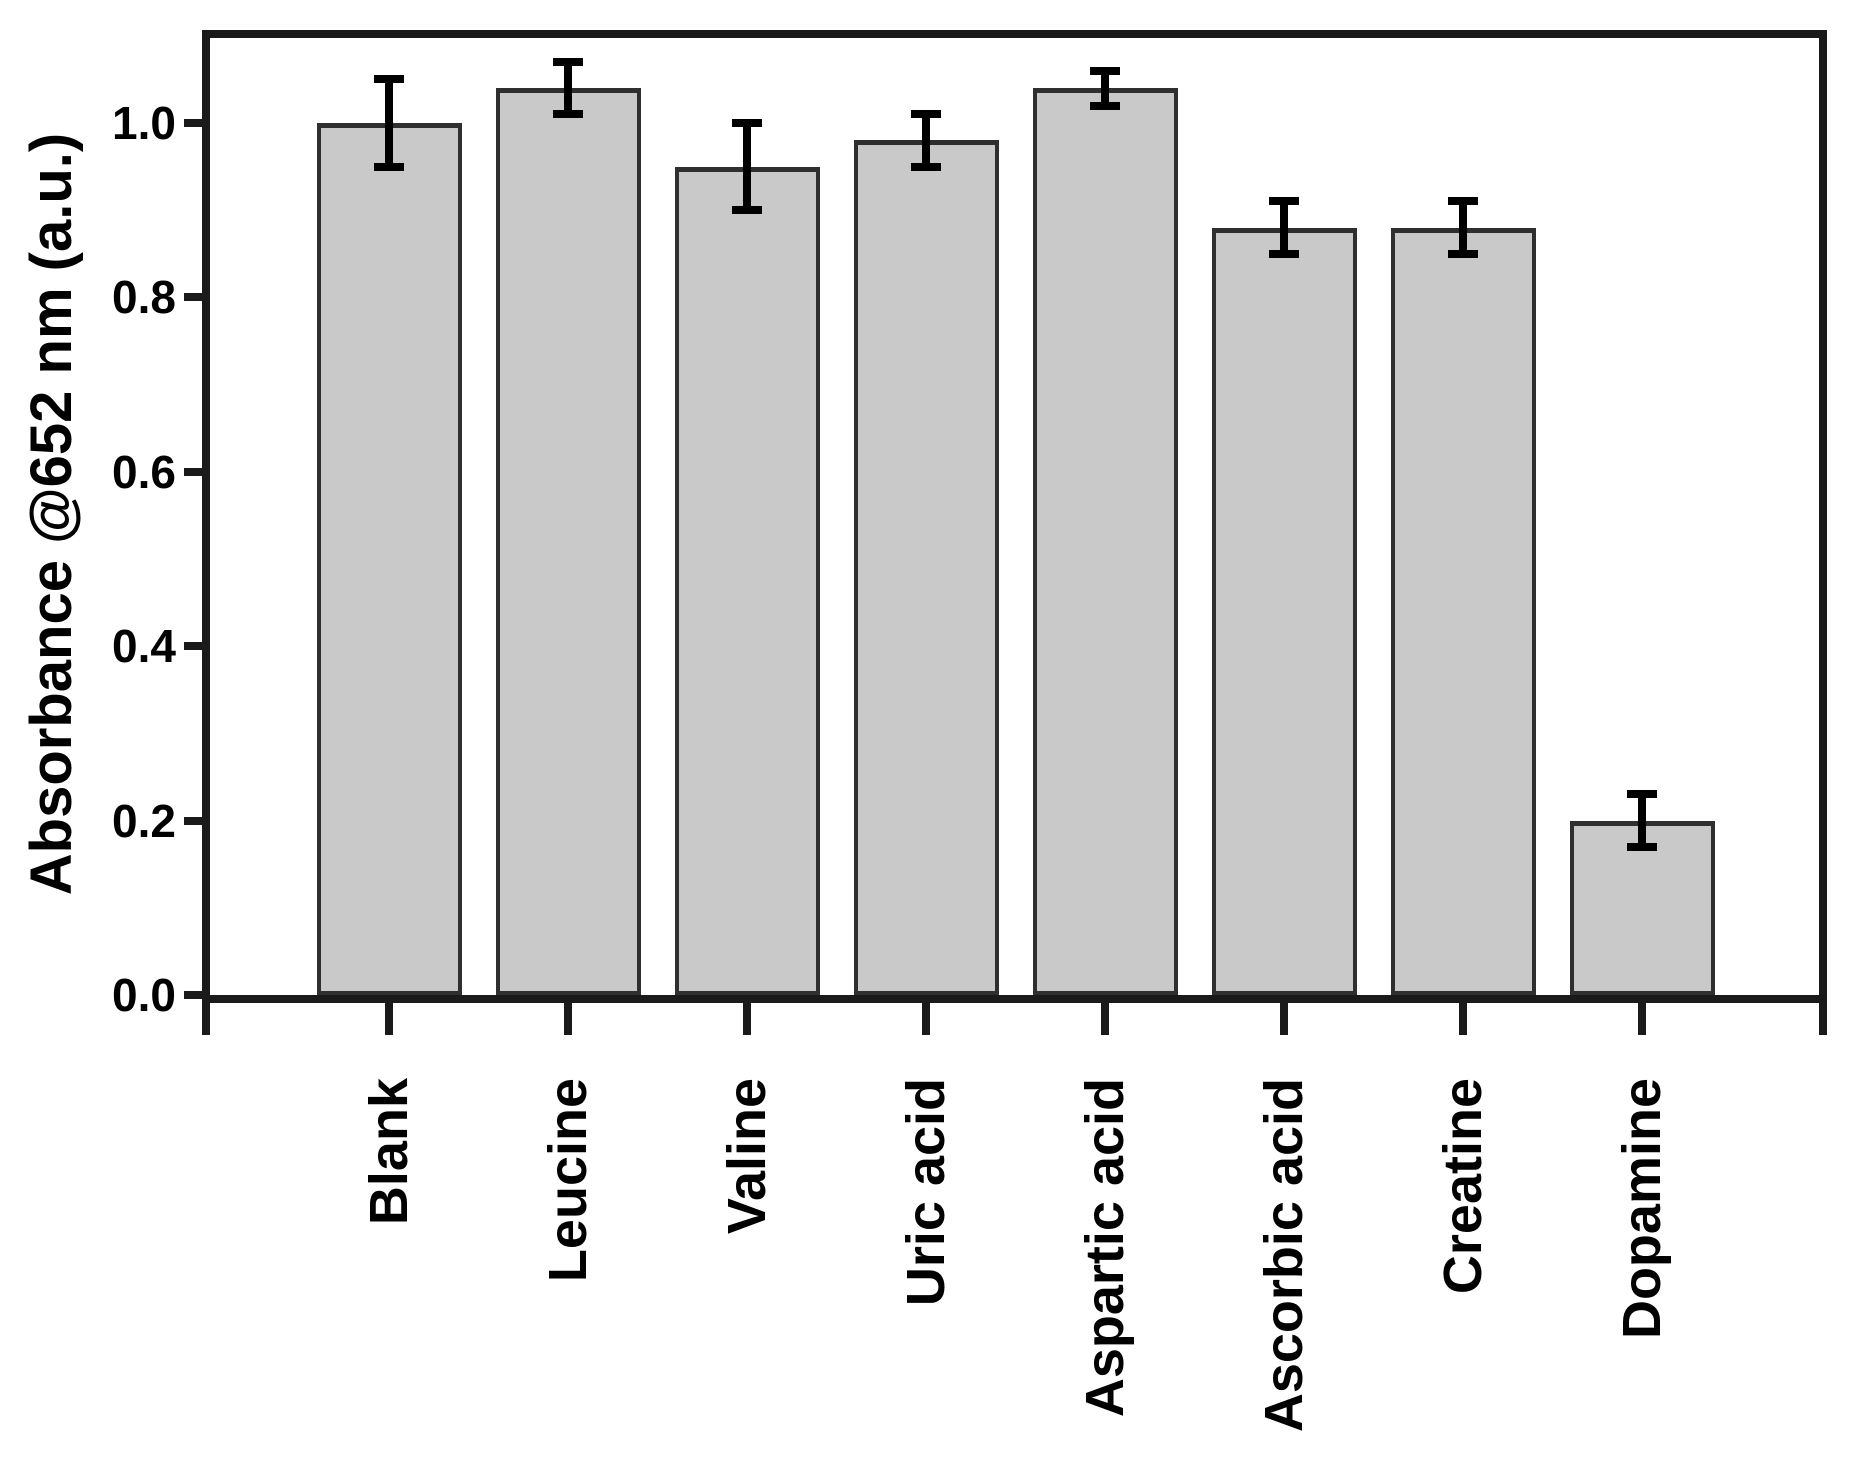 The image size is (1861, 1477). What do you see at coordinates (144, 646) in the screenshot?
I see `y-tick-label-0.4: 0.4` at bounding box center [144, 646].